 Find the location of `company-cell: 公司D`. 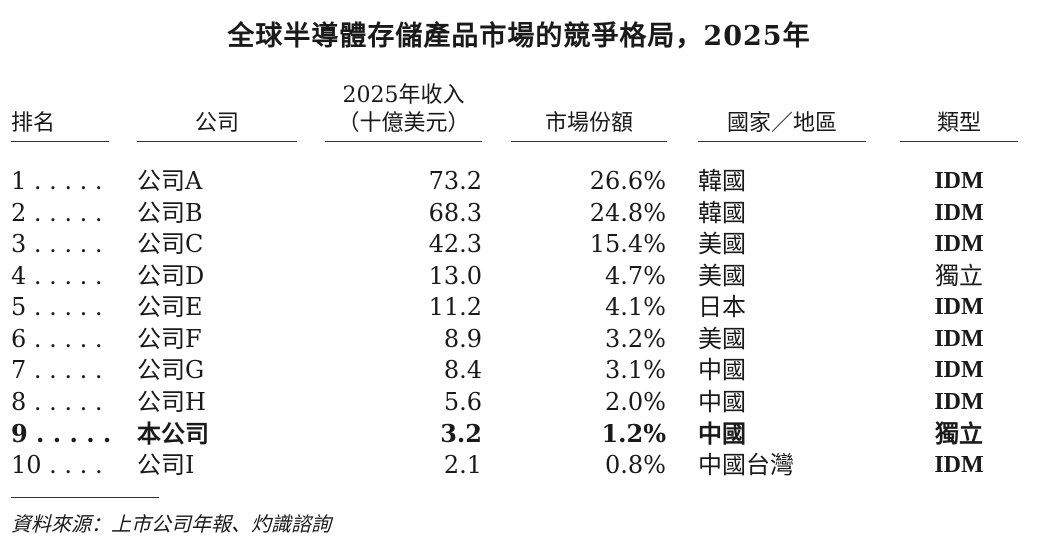

company-cell: 公司D is located at coordinates (171, 275).